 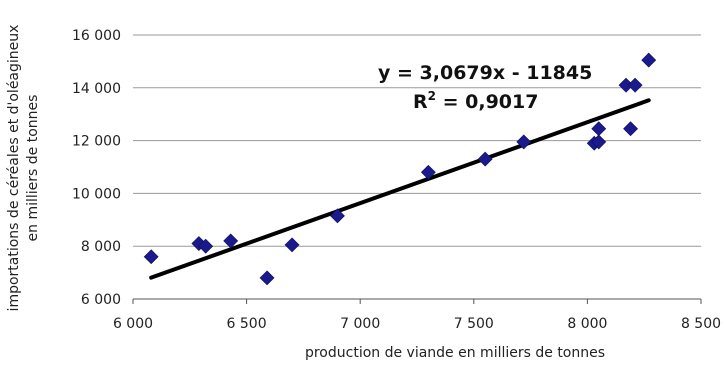 I want to click on x-tick-label: 7 500, so click(x=474, y=324).